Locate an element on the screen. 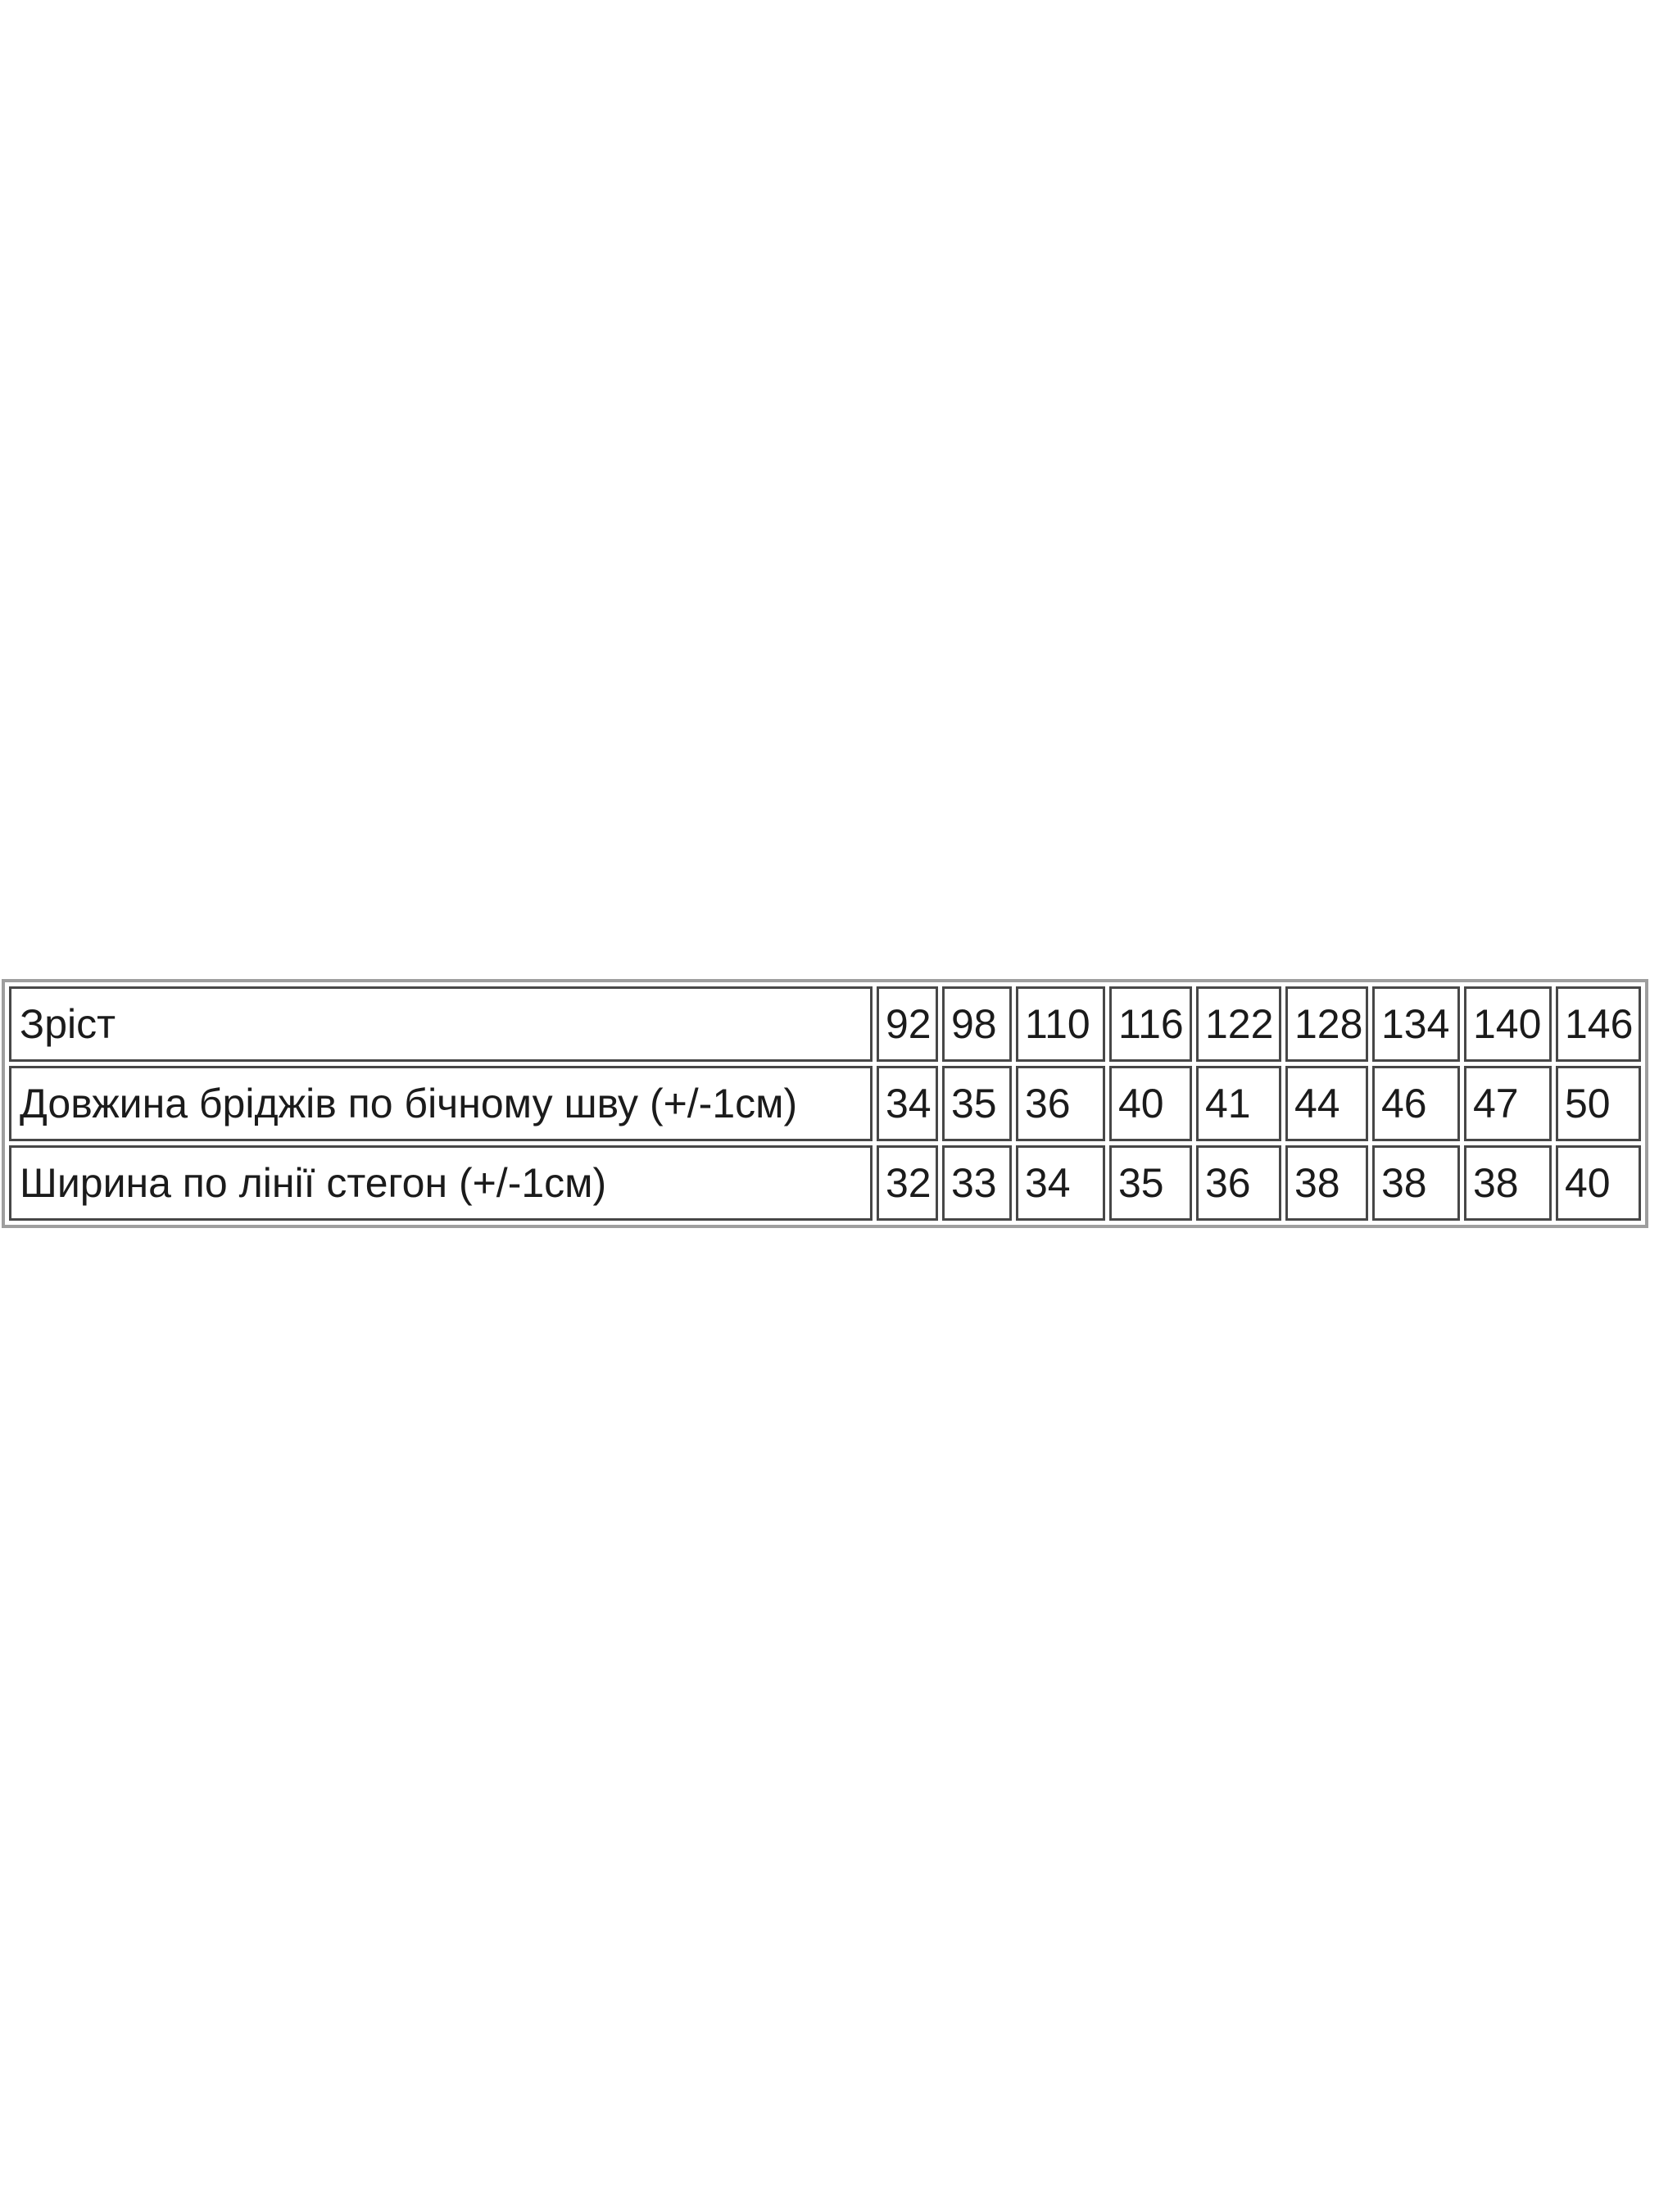  breeches-length-value-cell: 36 is located at coordinates (1060, 1103).